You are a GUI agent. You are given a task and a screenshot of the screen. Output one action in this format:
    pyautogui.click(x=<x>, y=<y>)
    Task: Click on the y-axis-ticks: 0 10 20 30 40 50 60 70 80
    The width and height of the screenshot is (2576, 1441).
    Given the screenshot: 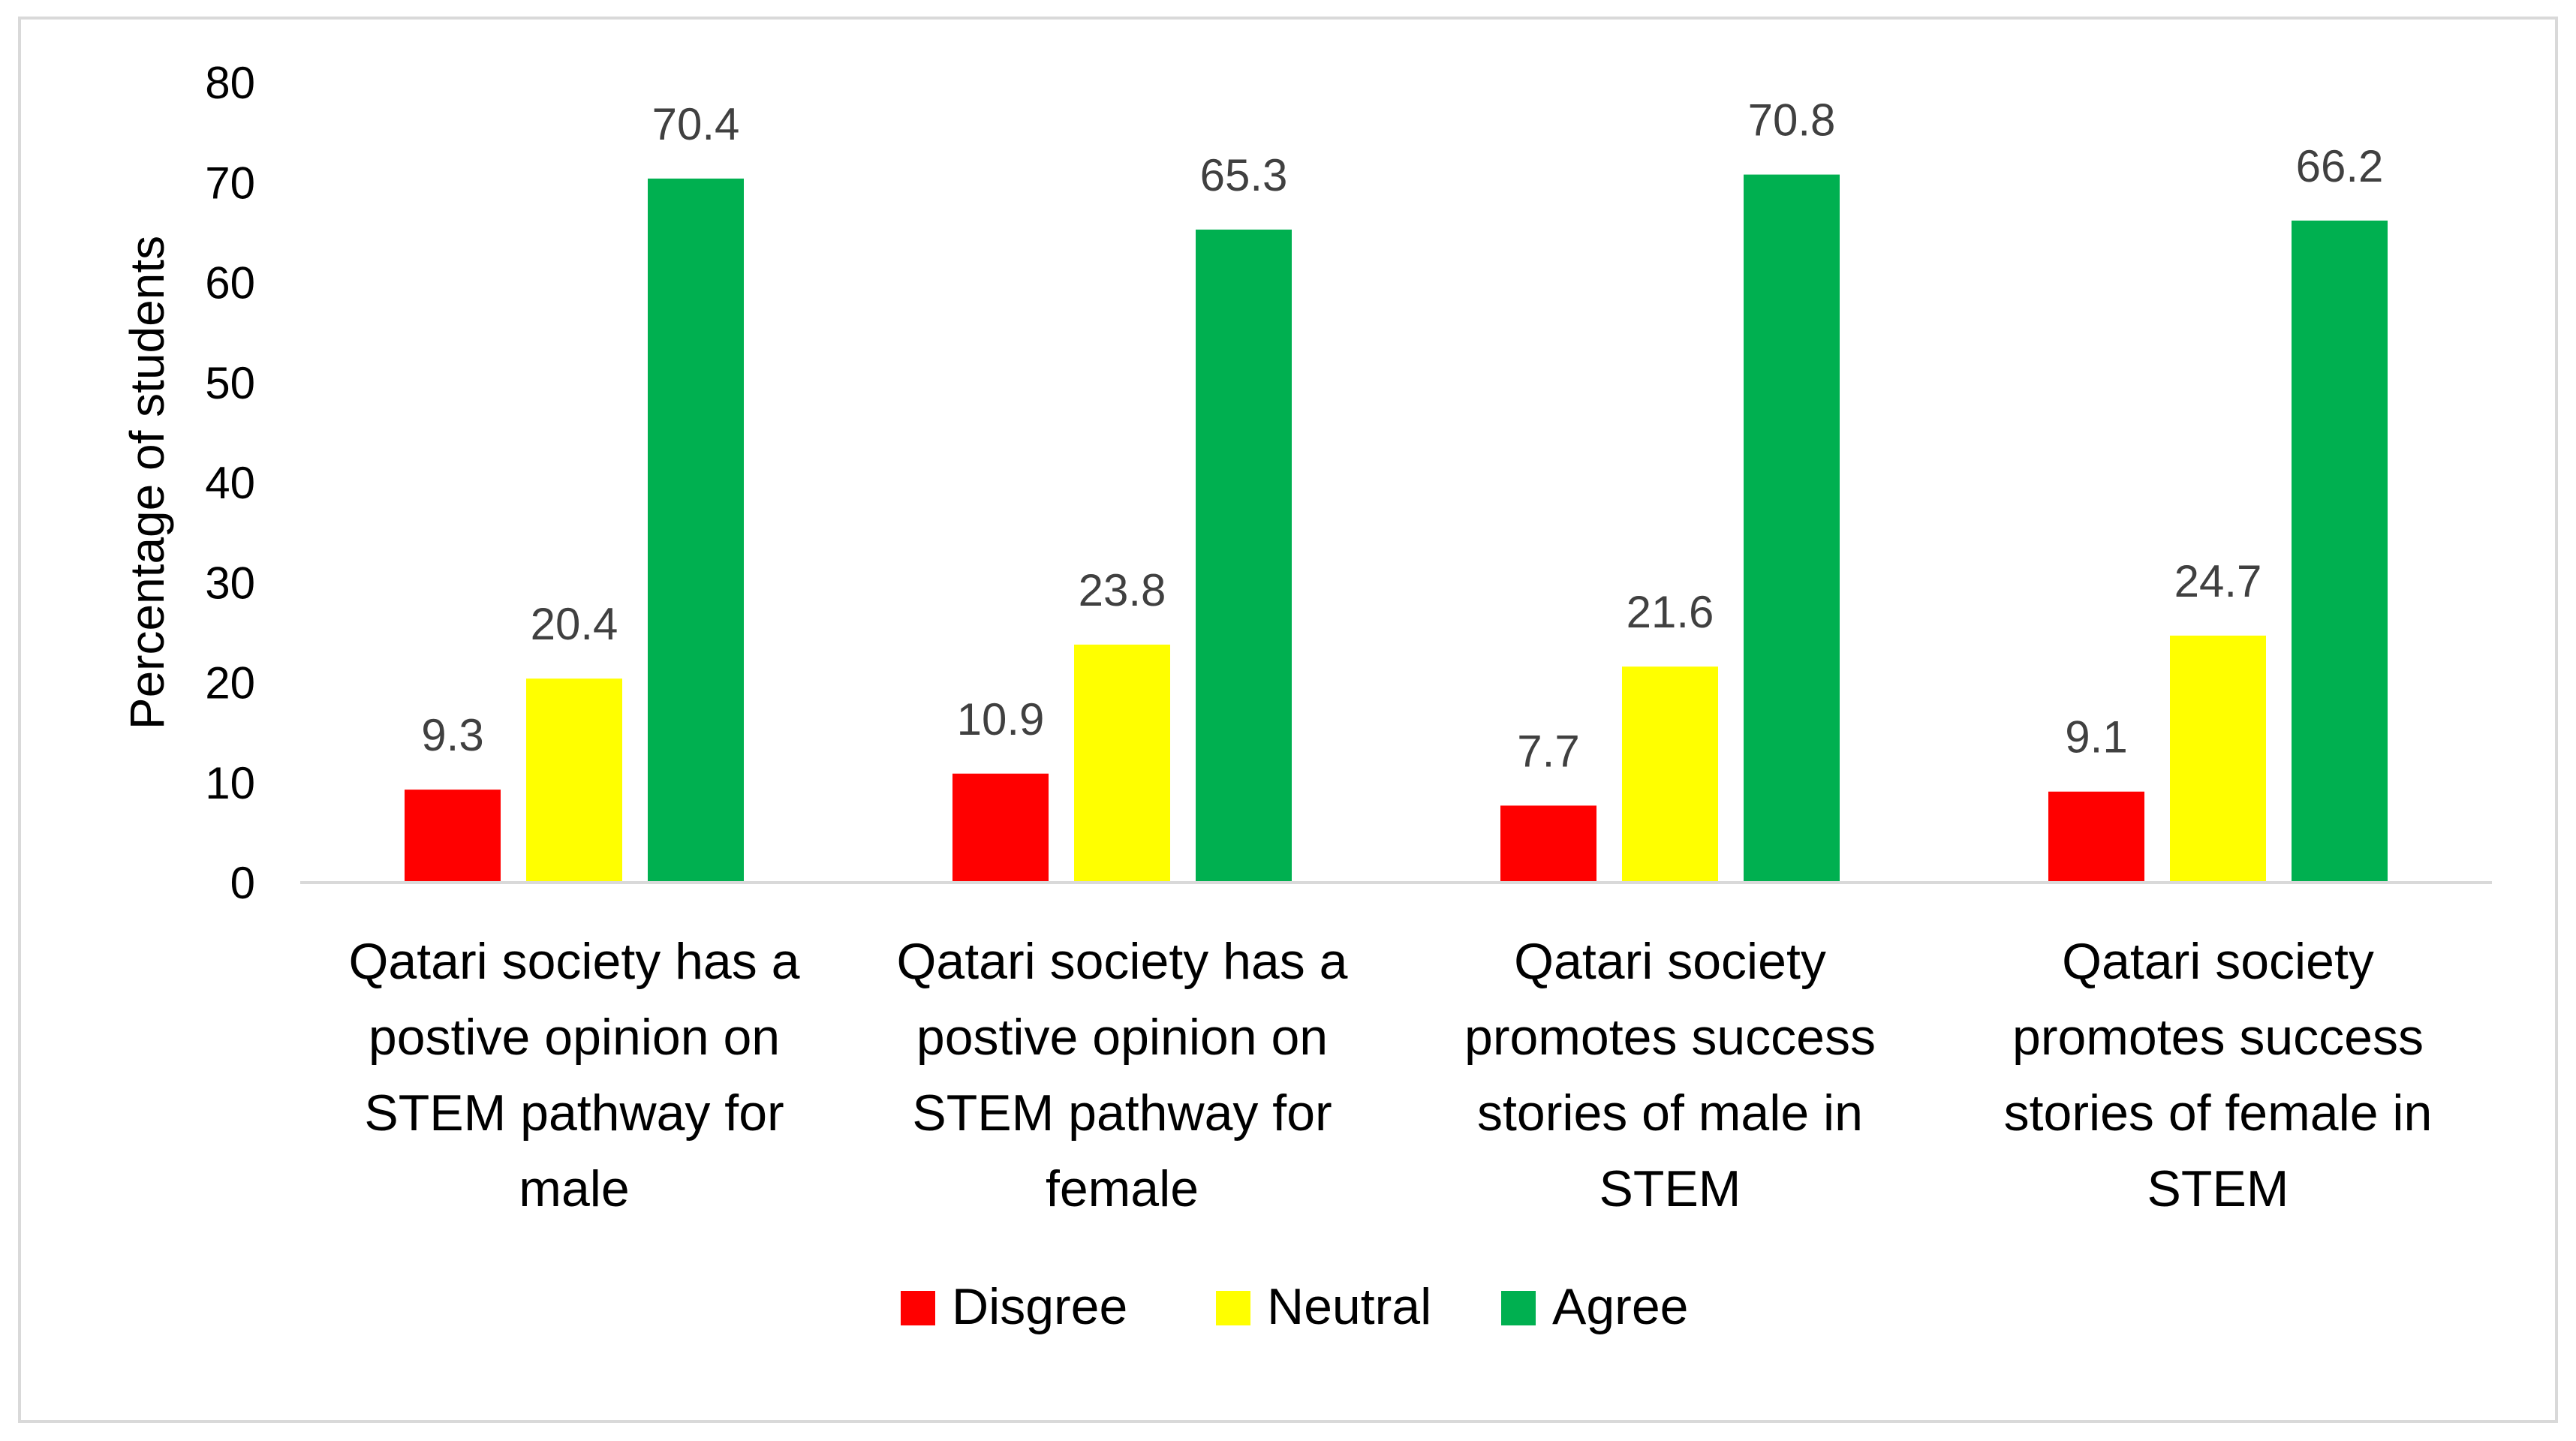 What is the action you would take?
    pyautogui.click(x=230, y=483)
    